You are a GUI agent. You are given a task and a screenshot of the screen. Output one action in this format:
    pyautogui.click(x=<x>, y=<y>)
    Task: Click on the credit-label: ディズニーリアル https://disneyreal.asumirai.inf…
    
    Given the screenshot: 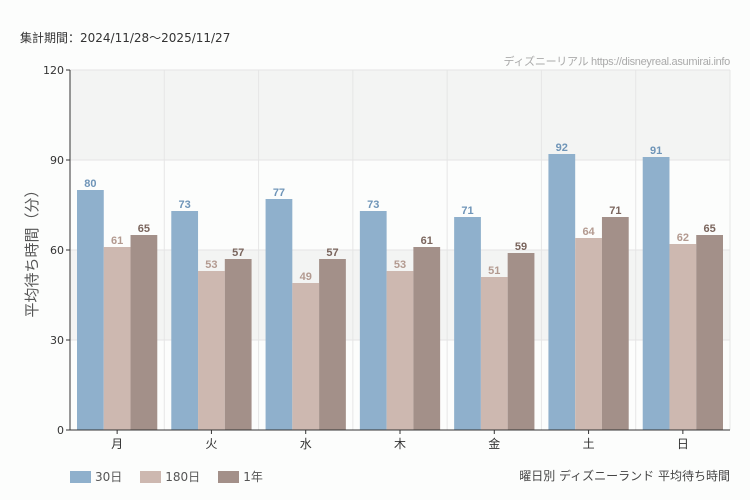 What is the action you would take?
    pyautogui.click(x=617, y=62)
    